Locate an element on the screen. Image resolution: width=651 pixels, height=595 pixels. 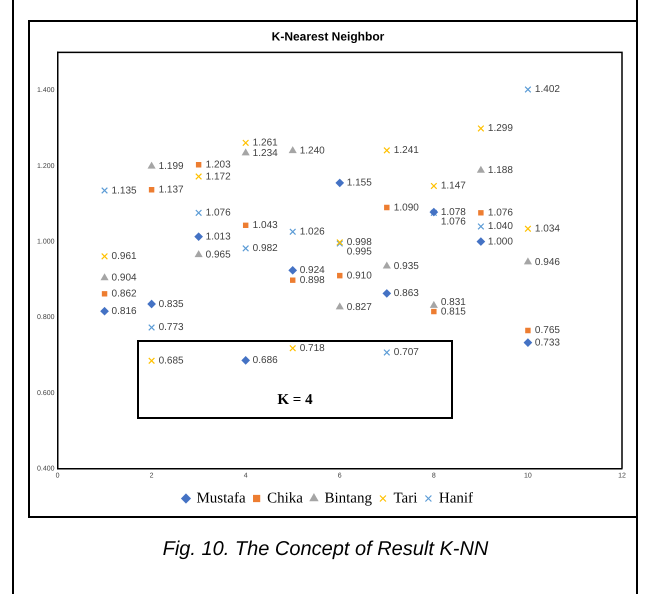
data-label: 1.090 is located at coordinates (407, 208).